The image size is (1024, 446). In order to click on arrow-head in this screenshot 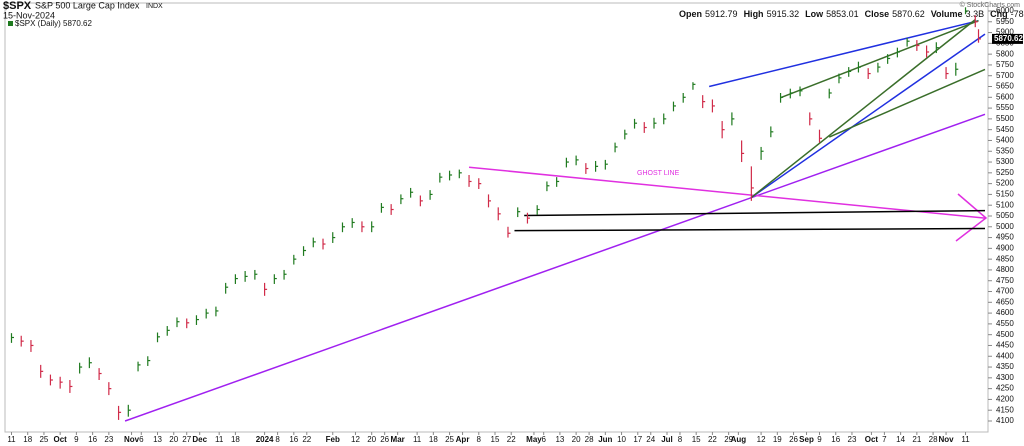, I will do `click(971, 217)`.